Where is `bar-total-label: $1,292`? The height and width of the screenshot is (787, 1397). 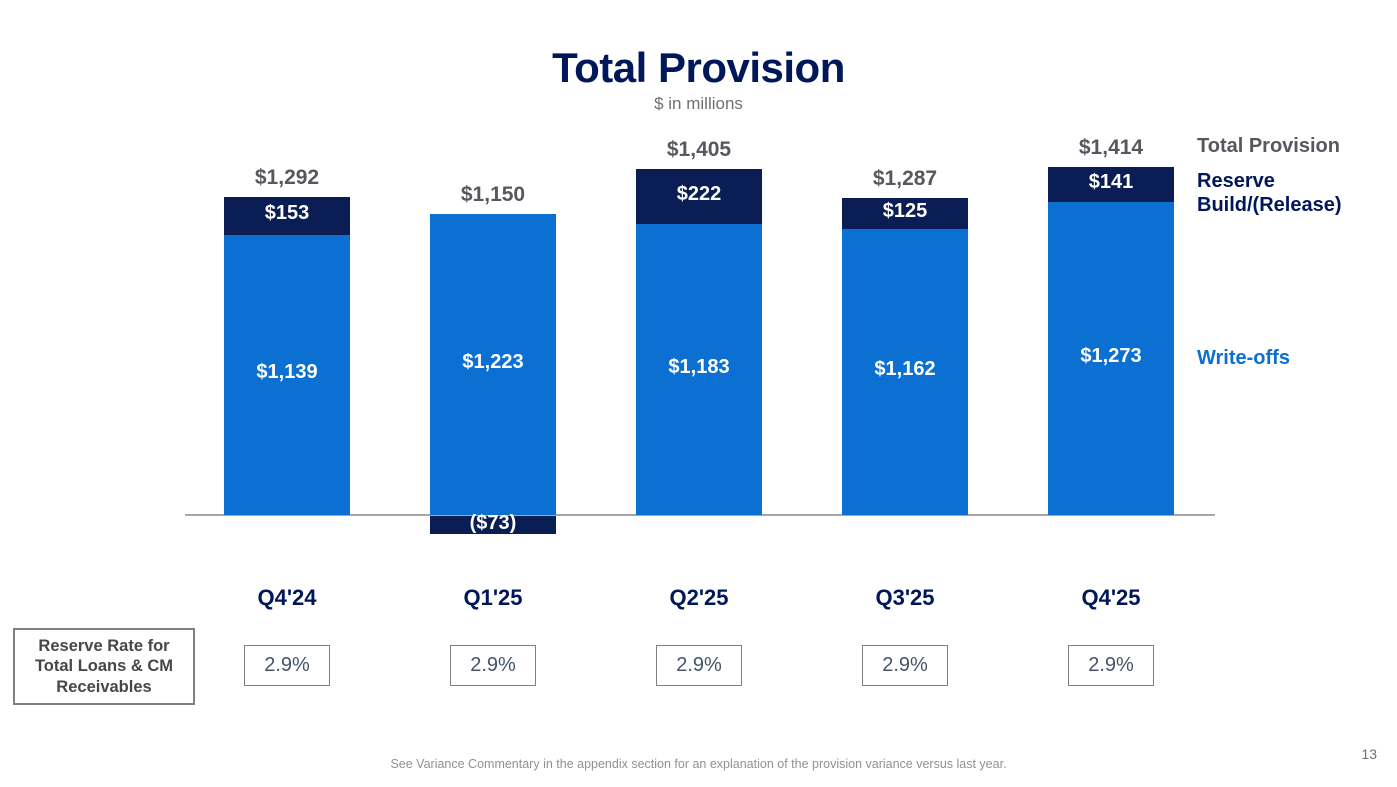
bar-total-label: $1,292 is located at coordinates (287, 177).